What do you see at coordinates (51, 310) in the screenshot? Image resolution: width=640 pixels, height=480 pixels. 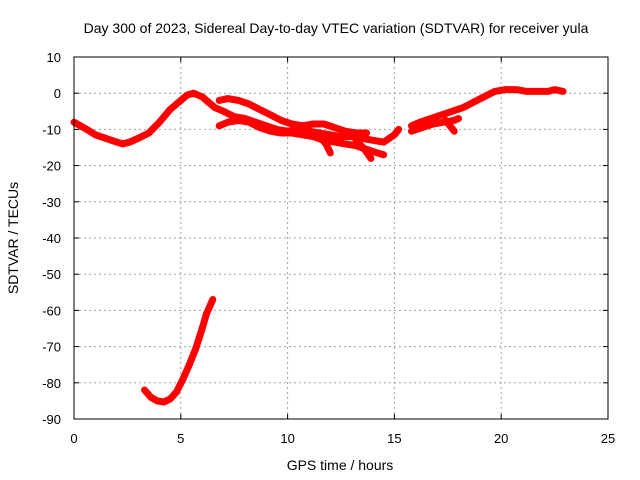 I see `y-tick-label: -60` at bounding box center [51, 310].